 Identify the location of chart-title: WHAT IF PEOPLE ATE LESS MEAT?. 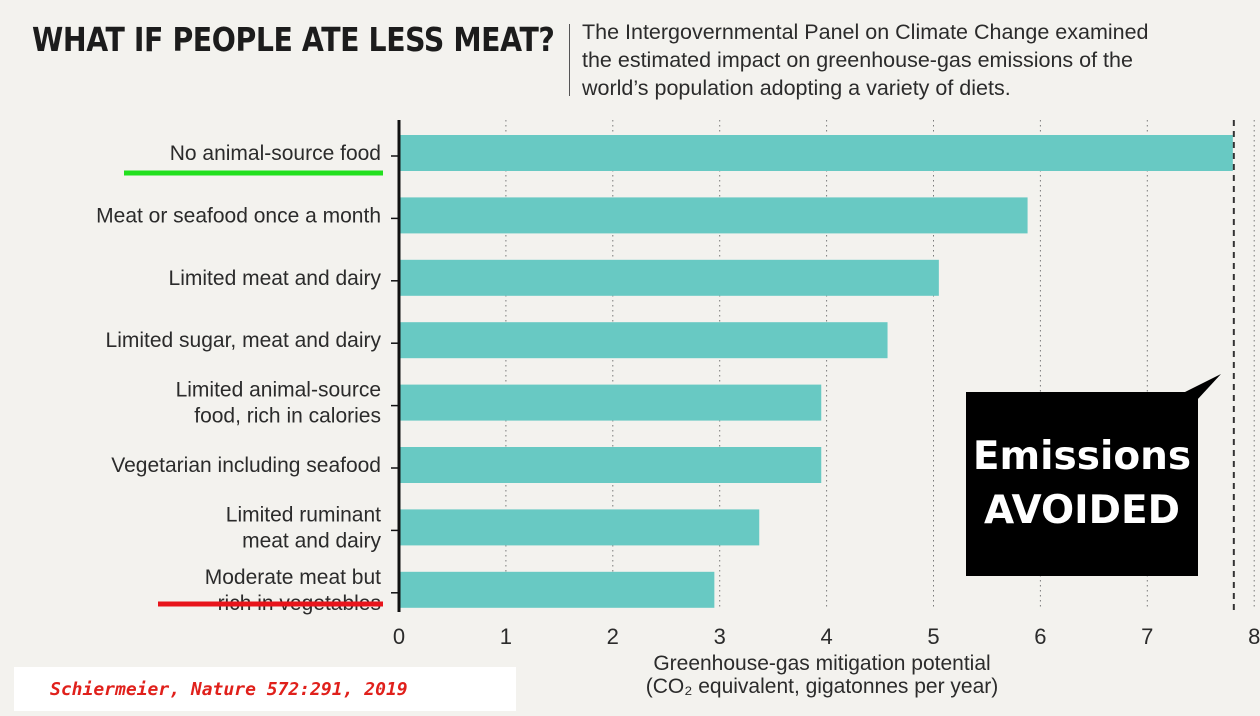
(293, 39).